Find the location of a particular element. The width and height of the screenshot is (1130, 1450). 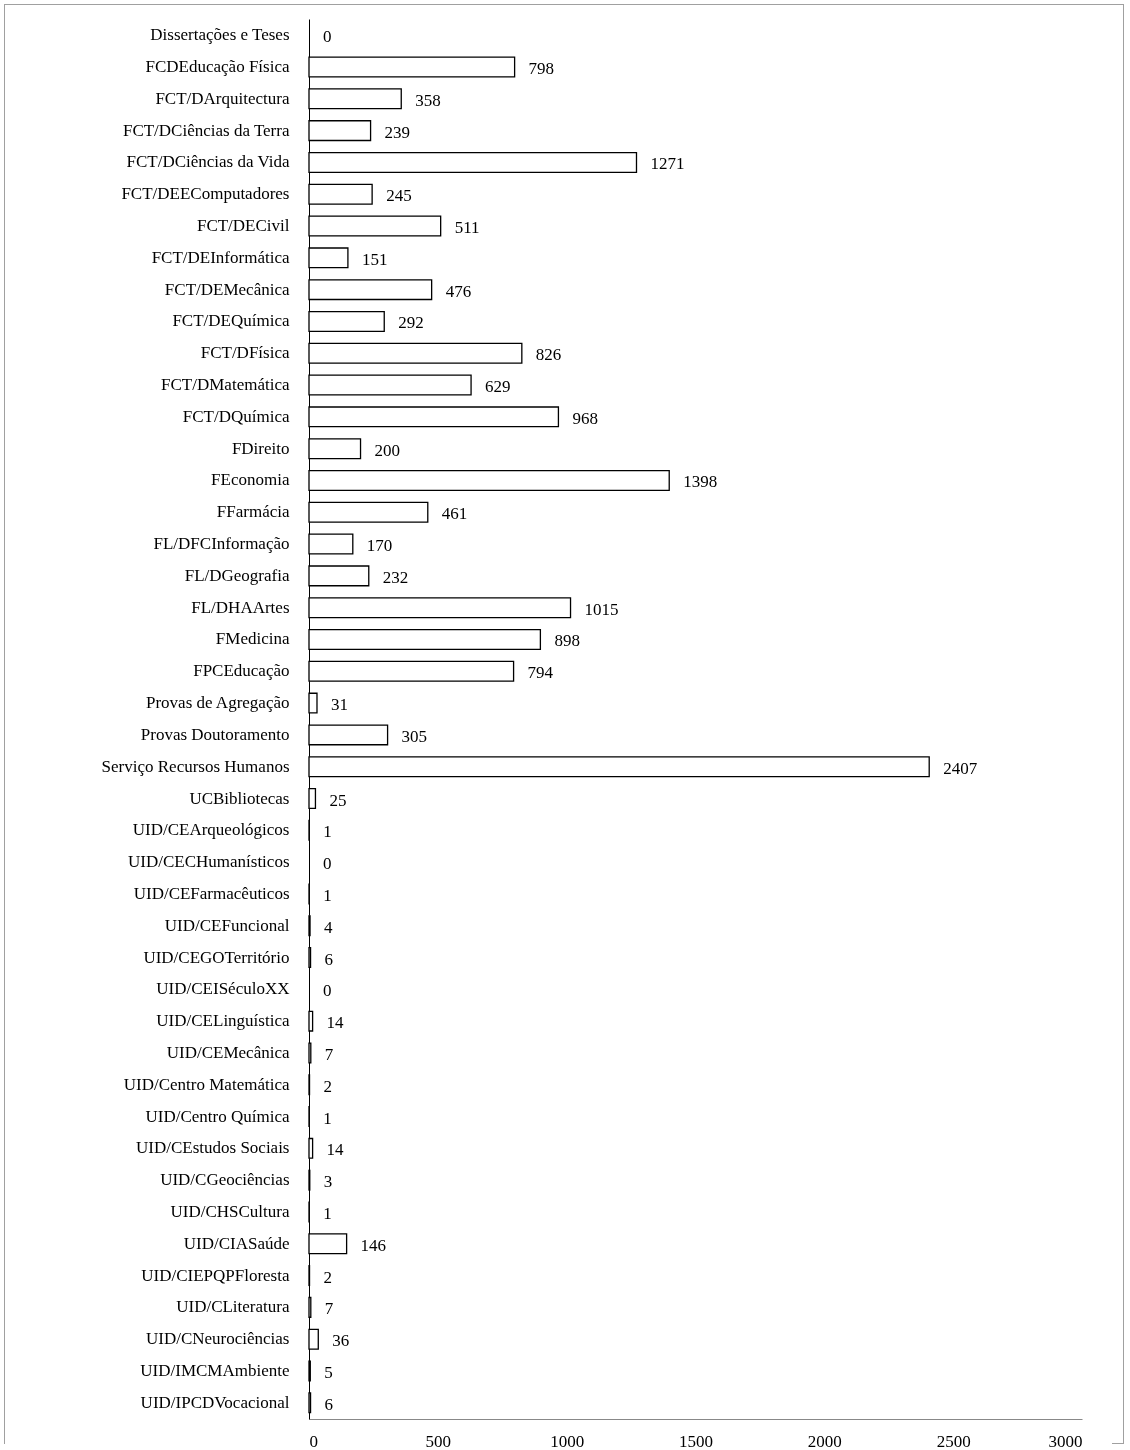

y-tick-label: FL/DFCInformação is located at coordinates (221, 544).